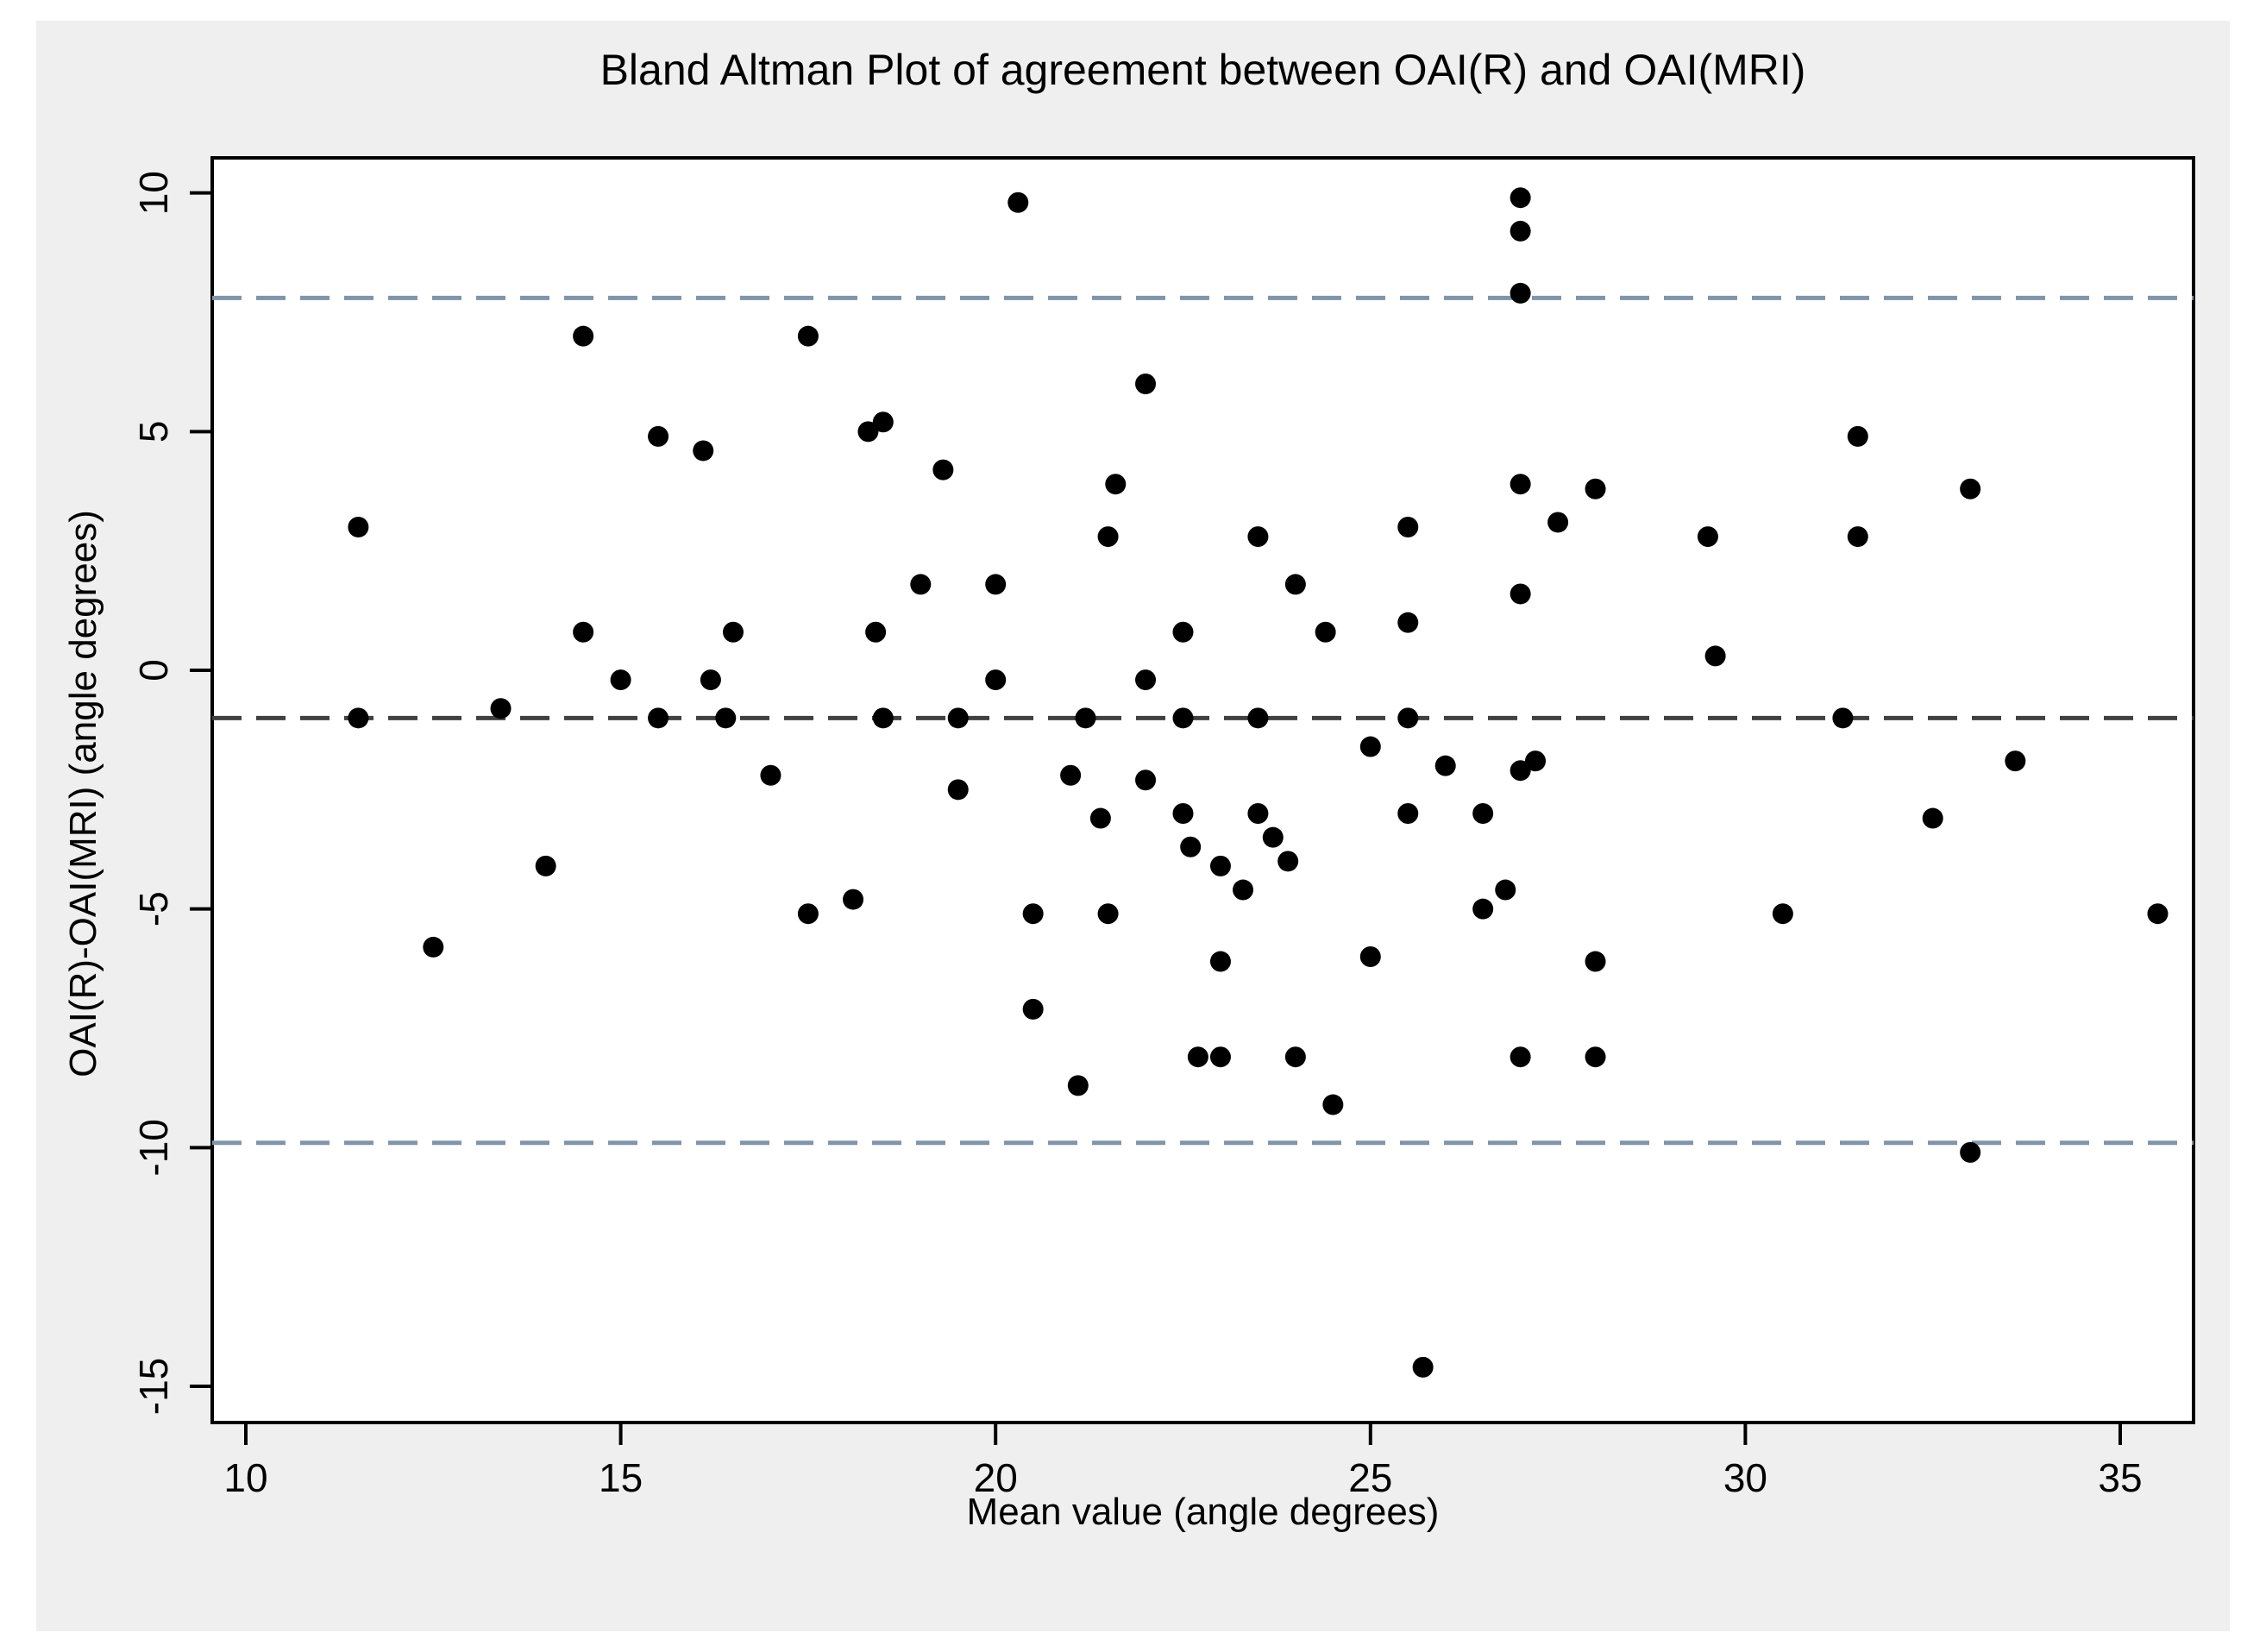 The width and height of the screenshot is (2266, 1652). What do you see at coordinates (153, 670) in the screenshot?
I see `y-tick-label: 0` at bounding box center [153, 670].